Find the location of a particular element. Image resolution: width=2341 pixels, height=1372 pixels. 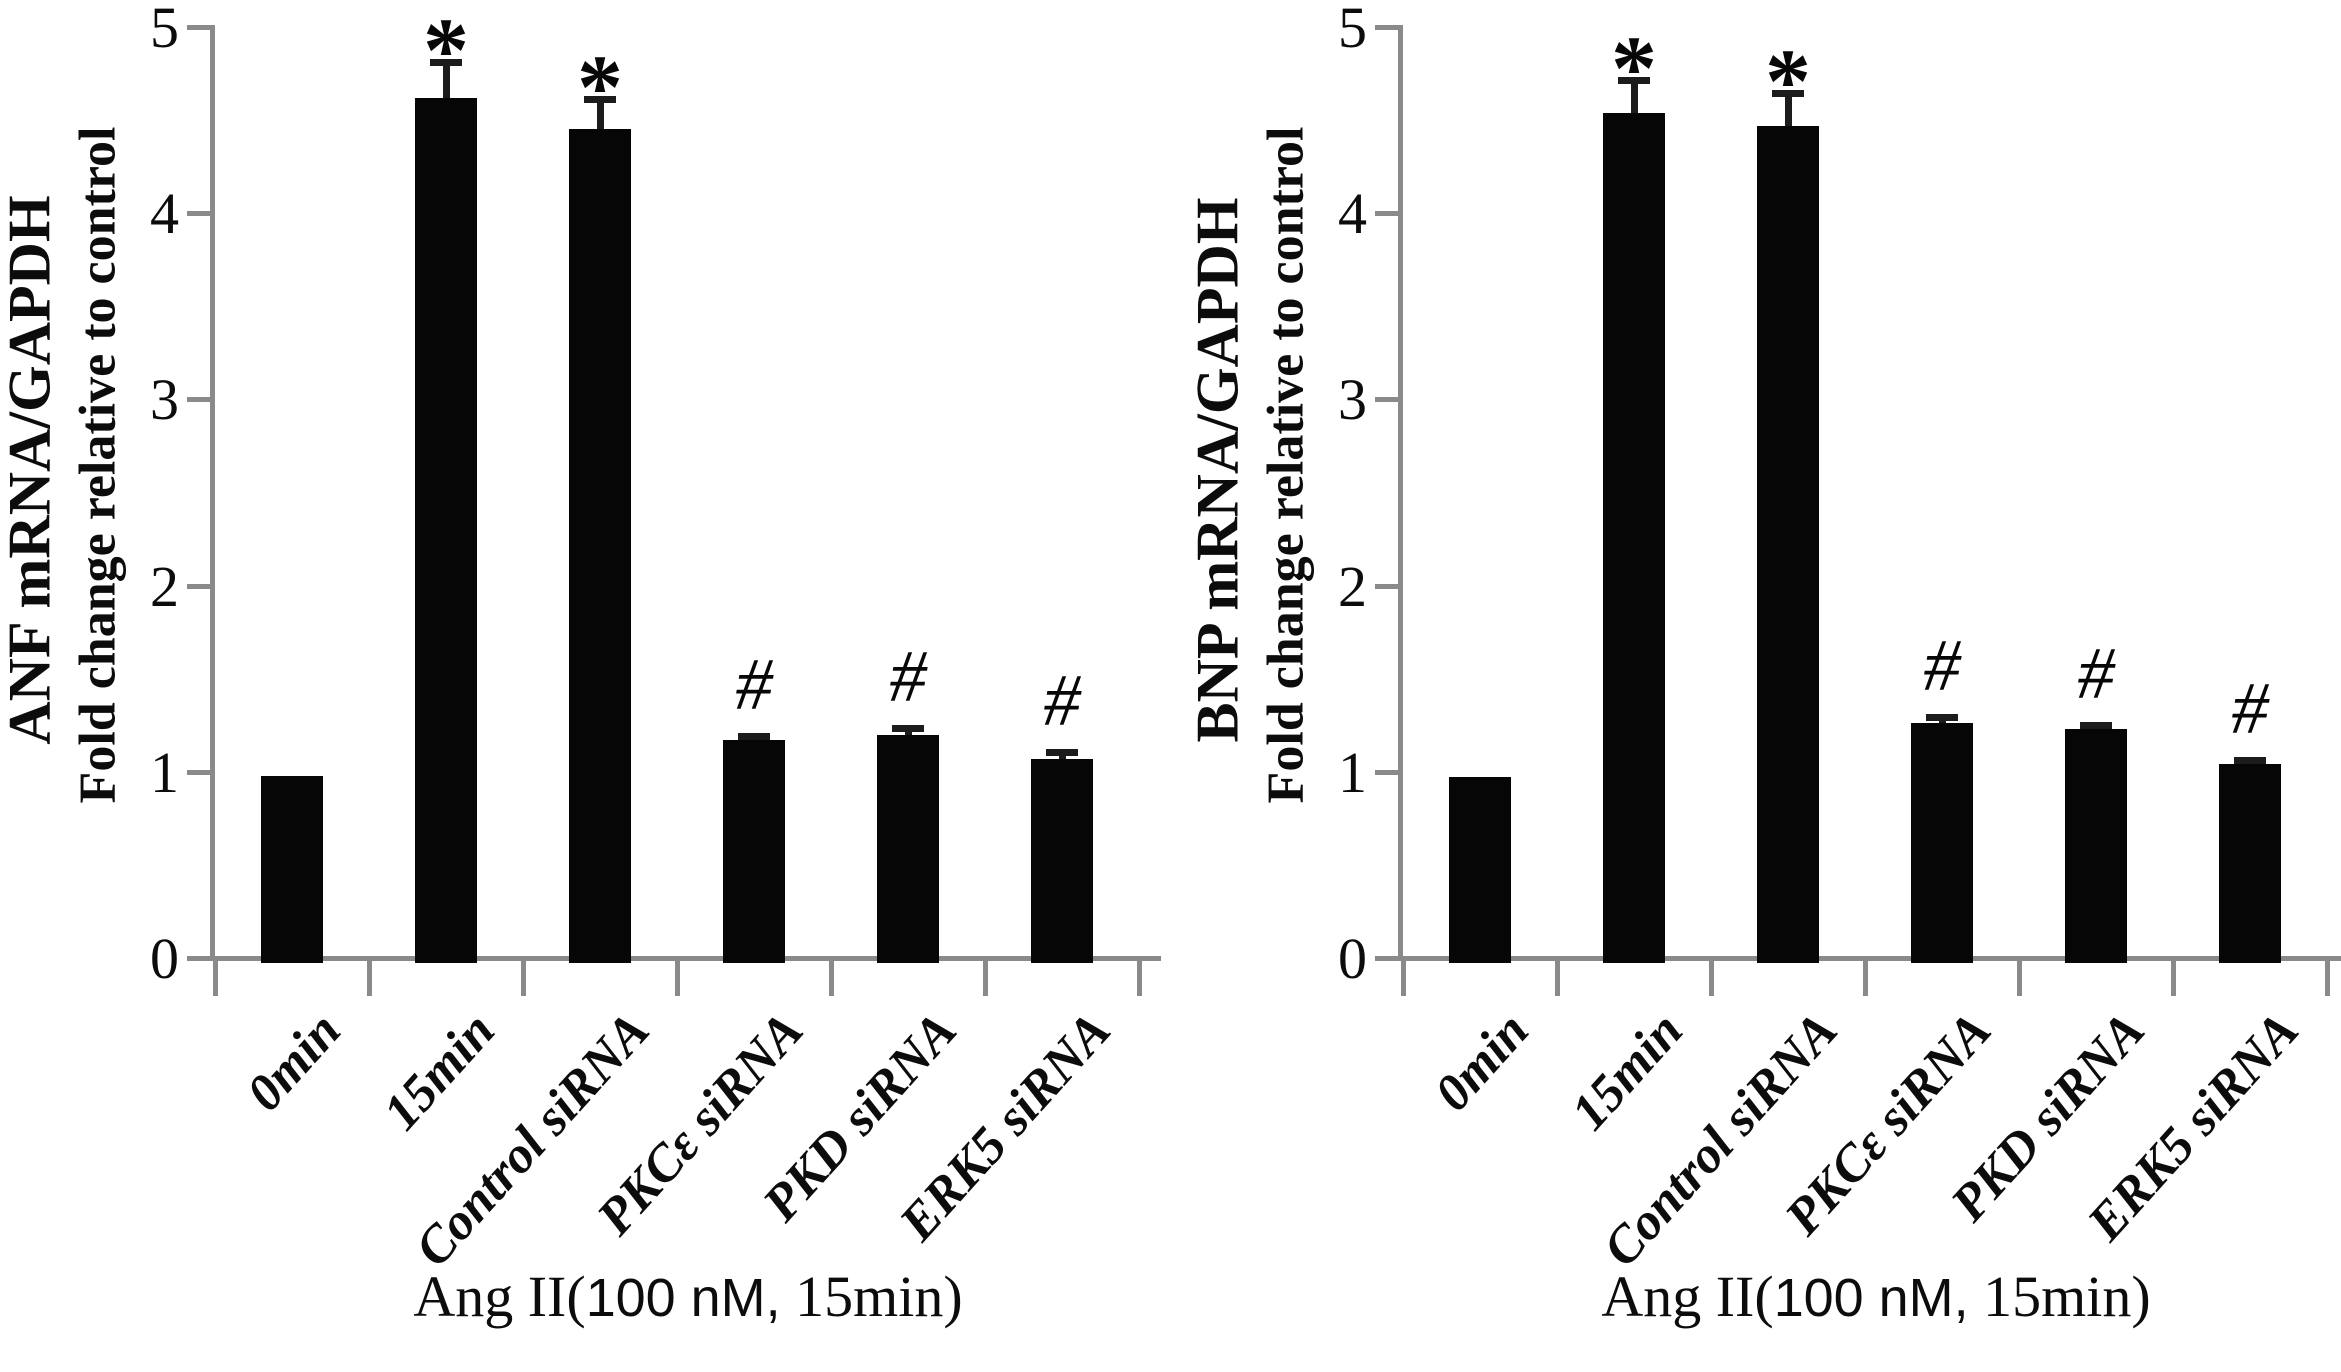

anf-caption-suffix: 15min) is located at coordinates (871, 1296).